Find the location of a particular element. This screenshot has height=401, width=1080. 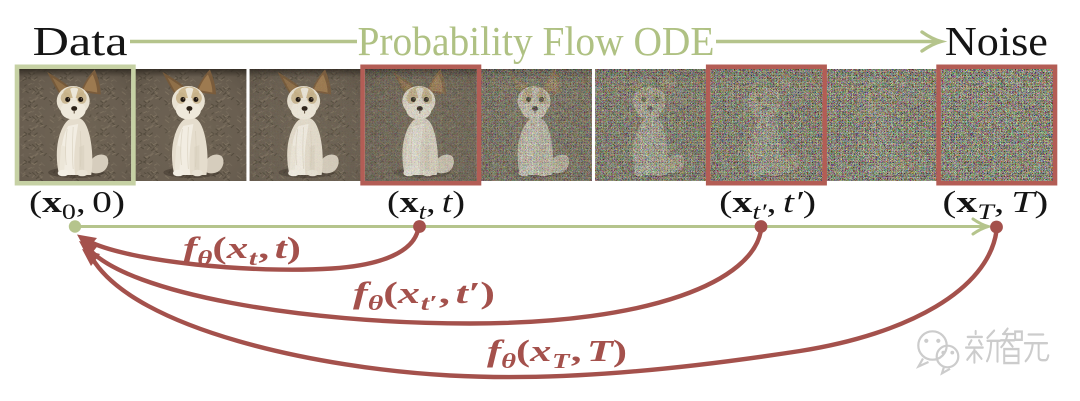

svg-text:(xt′,t′): (x t′, t′) is located at coordinates (767, 204).